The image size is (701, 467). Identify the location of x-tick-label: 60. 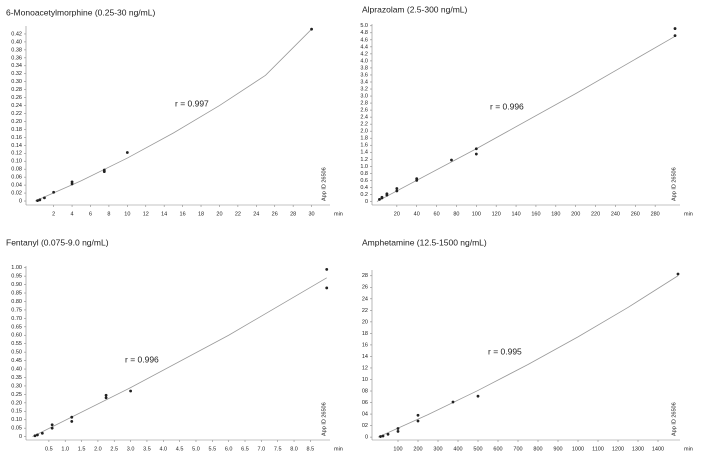
(437, 214).